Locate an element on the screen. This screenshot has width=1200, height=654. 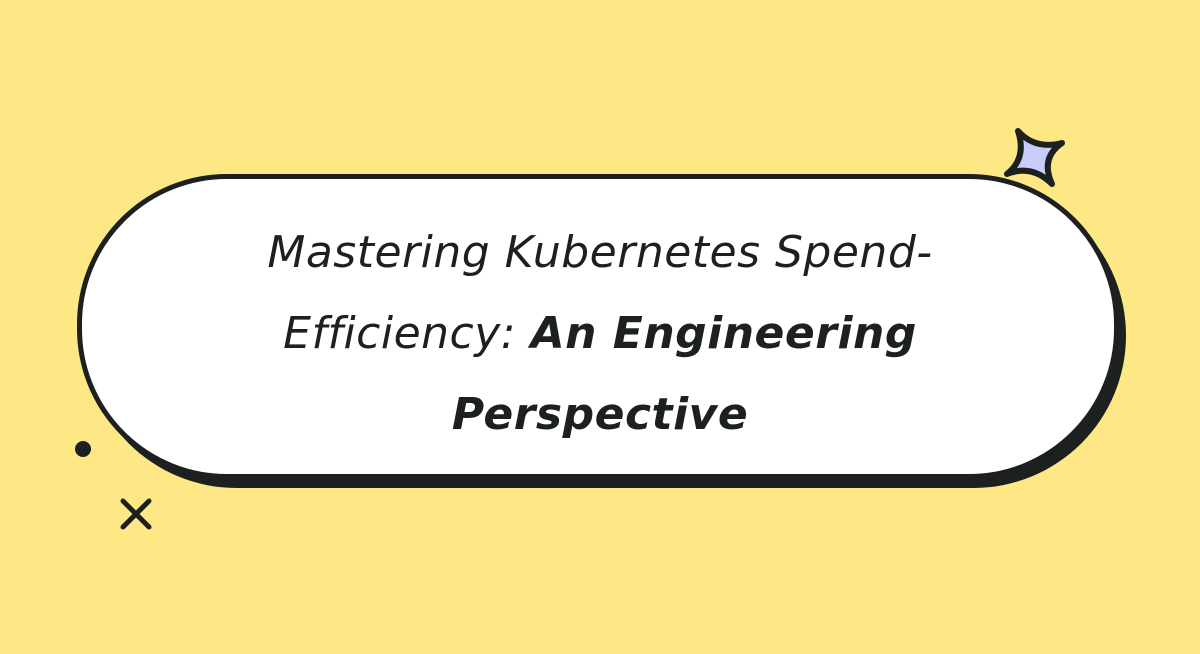
title-bold: An Engineering Perspective is located at coordinates (684, 374).